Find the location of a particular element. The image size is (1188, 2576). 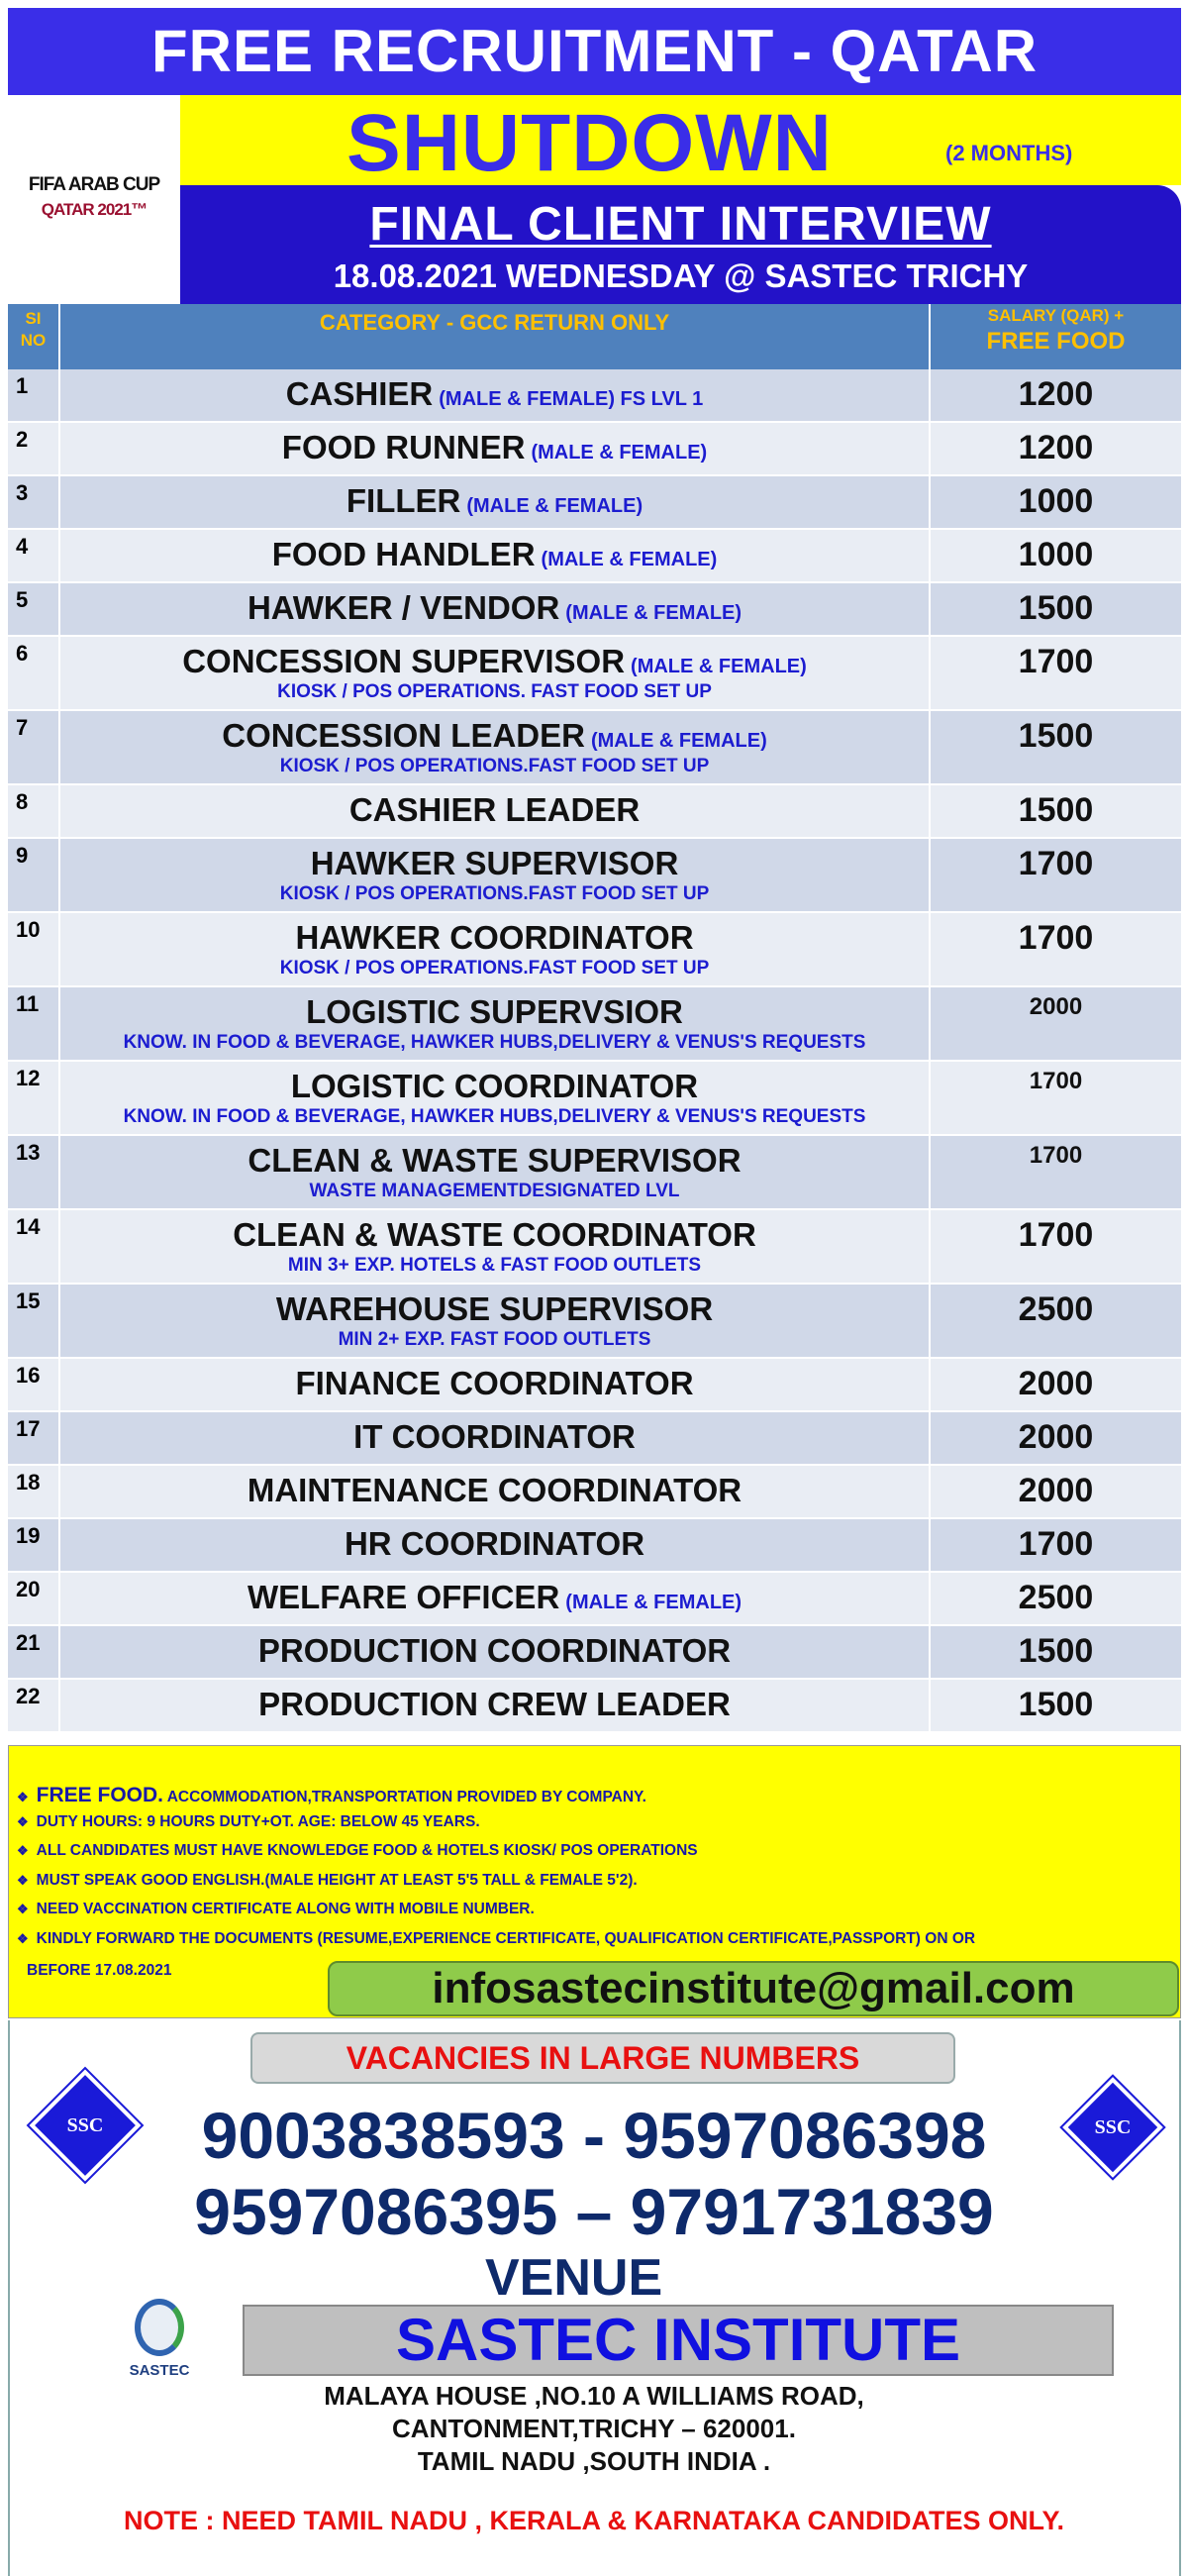

table-row: 16 FINANCE COORDINATOR 2000 is located at coordinates (595, 1385).